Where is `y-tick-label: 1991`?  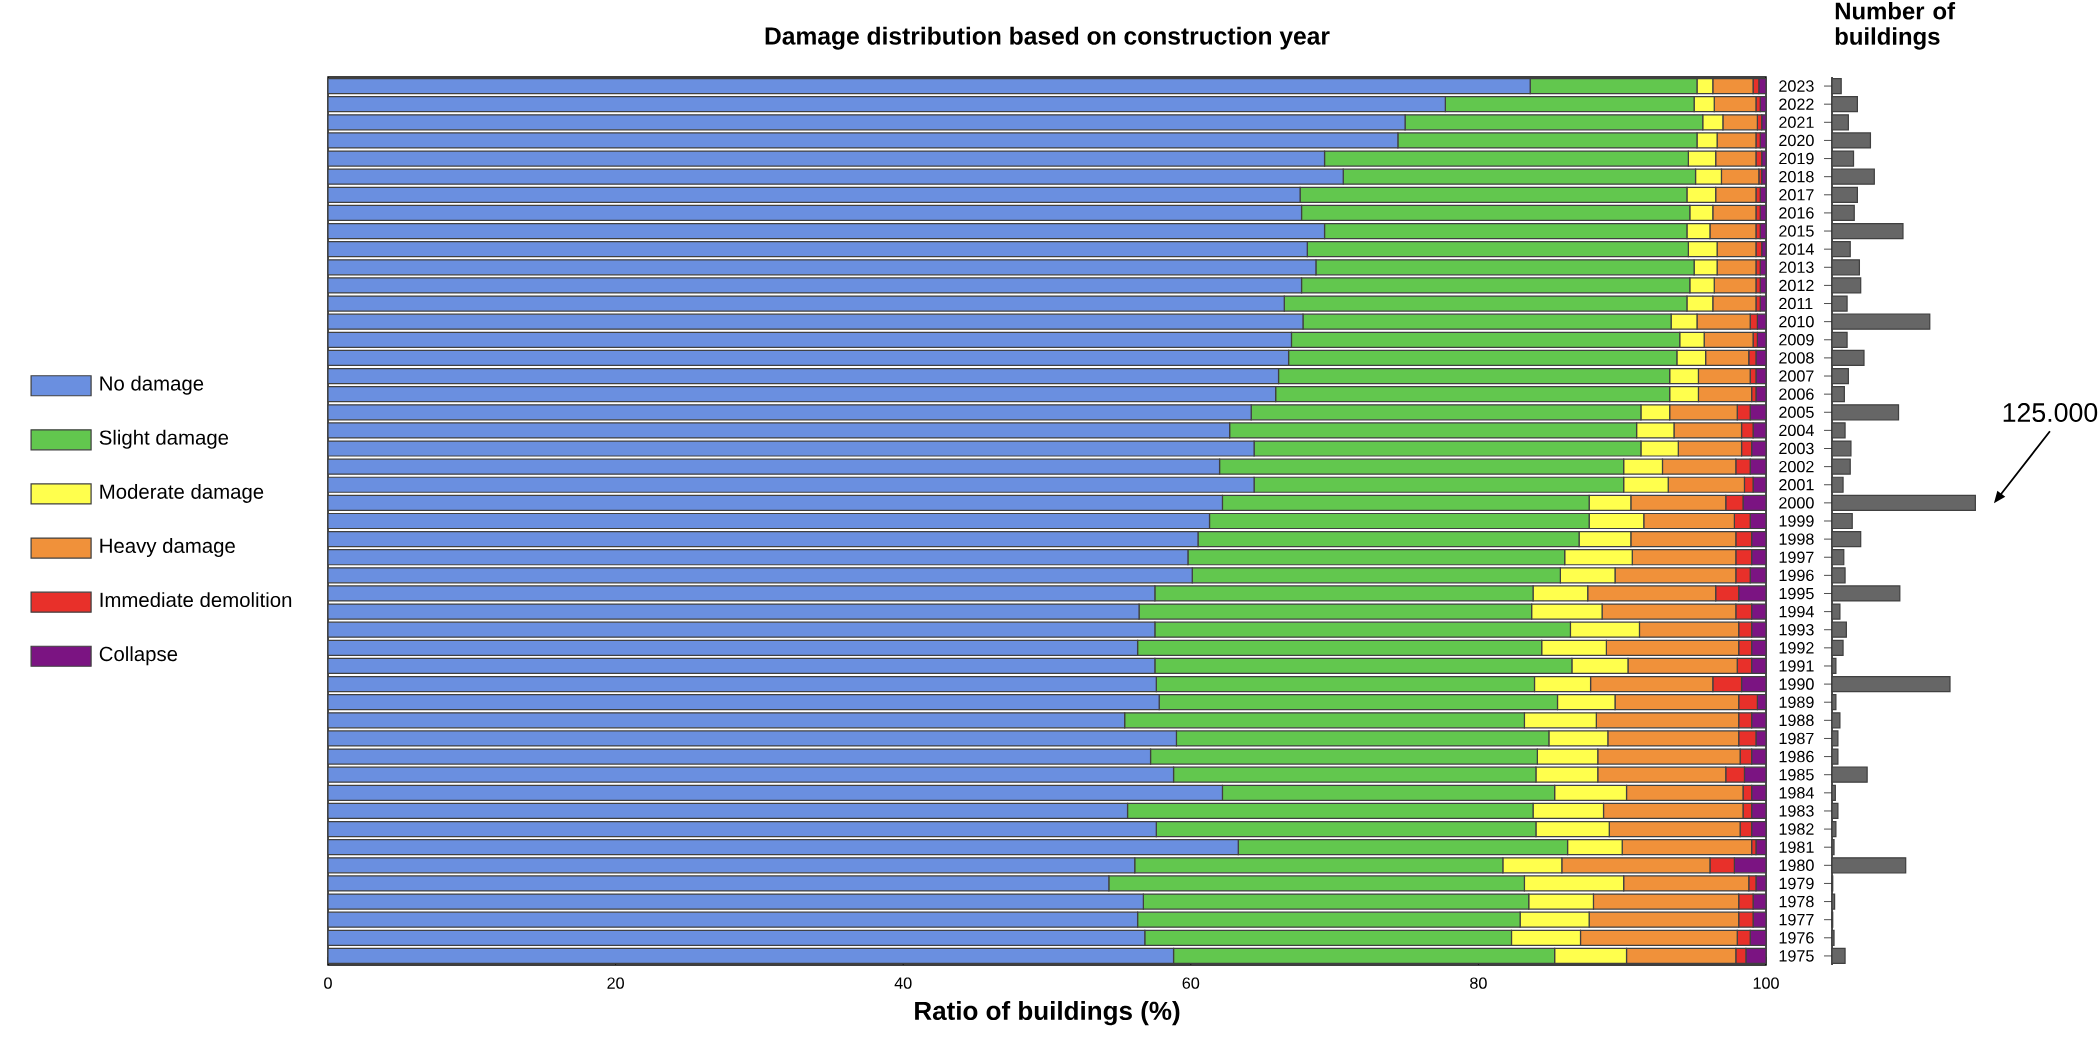 y-tick-label: 1991 is located at coordinates (1796, 666).